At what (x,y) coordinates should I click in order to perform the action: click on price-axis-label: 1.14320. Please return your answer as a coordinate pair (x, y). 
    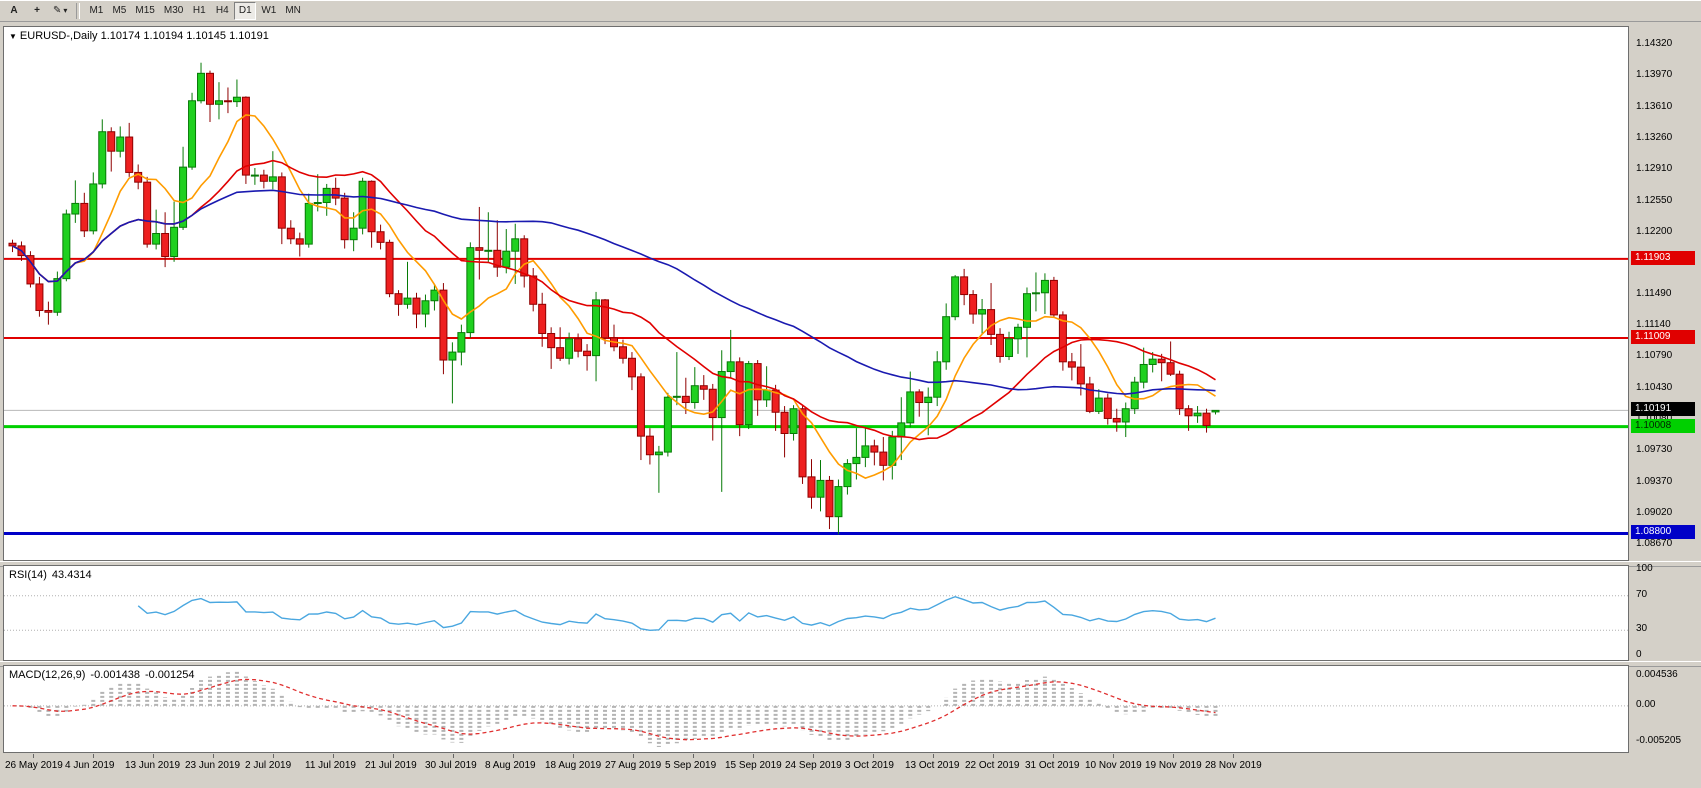
    Looking at the image, I should click on (1654, 43).